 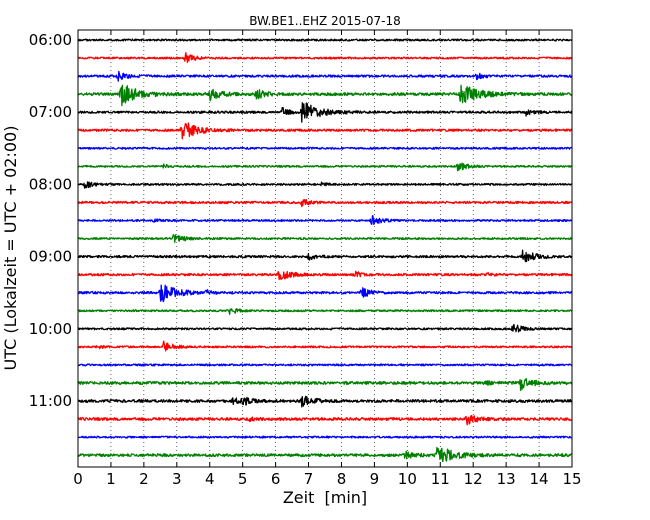 What do you see at coordinates (571, 479) in the screenshot?
I see `x-tick-label: 15` at bounding box center [571, 479].